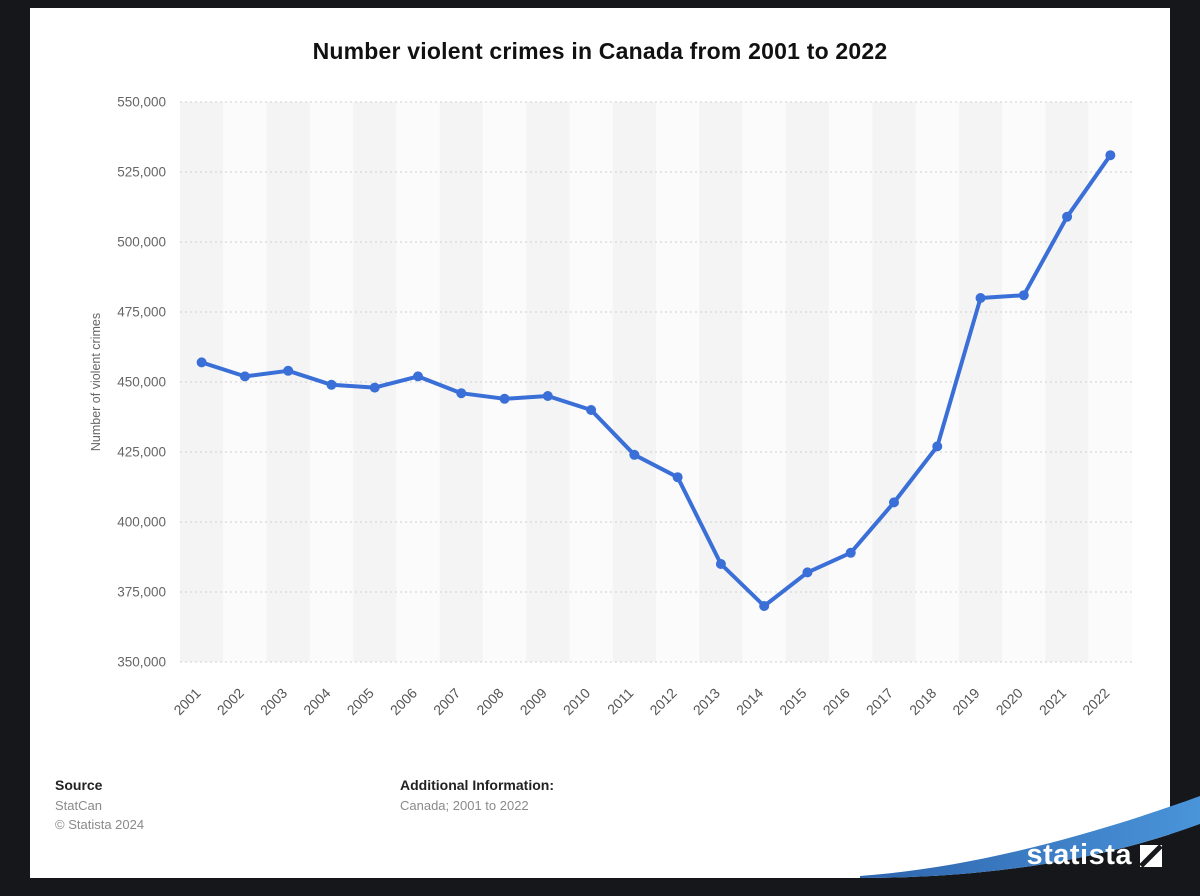  I want to click on swoosh-dark-corner, so click(1030, 860).